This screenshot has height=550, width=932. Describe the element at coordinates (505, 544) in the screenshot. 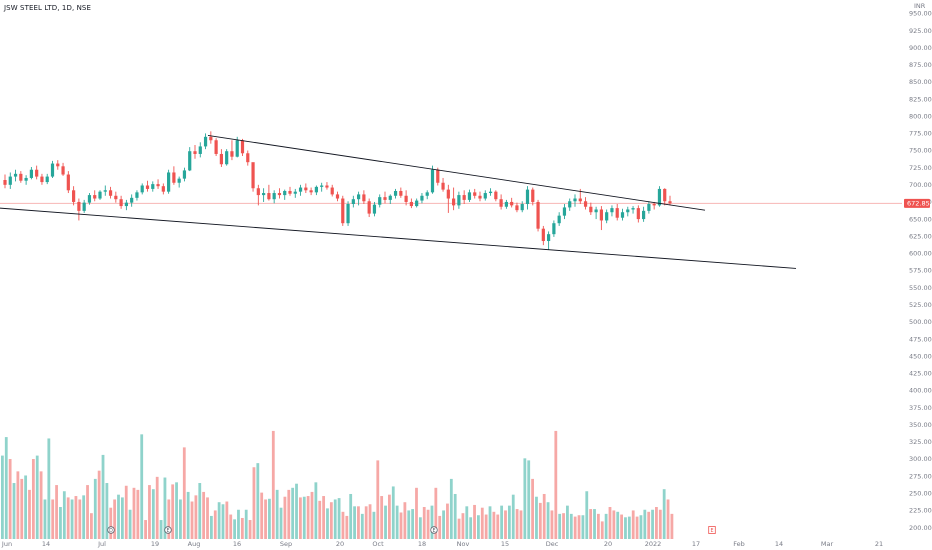

I see `time-tick-label: 15` at that location.